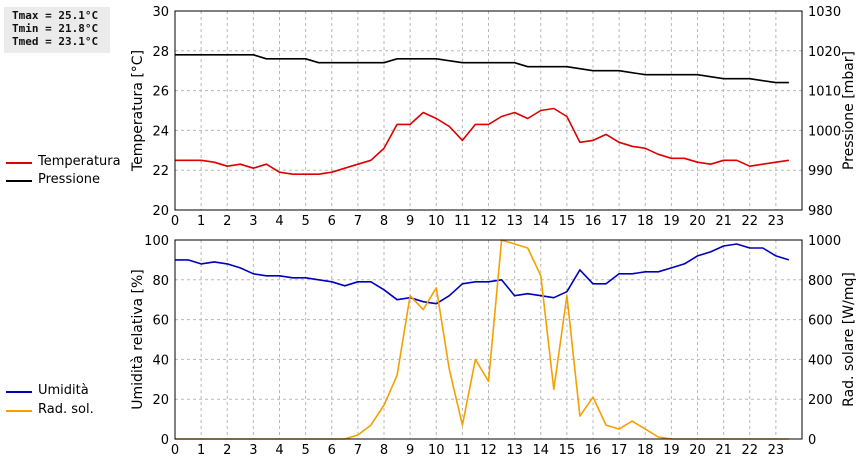 The image size is (860, 460). I want to click on temp-pressure-x-tick-label: 15, so click(567, 221).